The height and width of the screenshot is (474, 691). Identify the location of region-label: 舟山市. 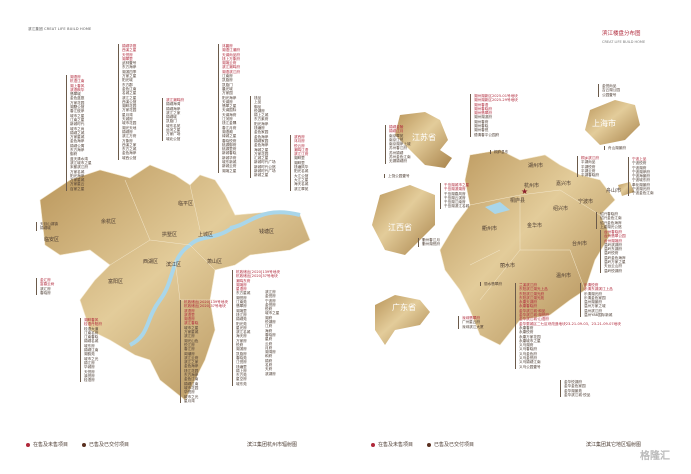
(614, 191).